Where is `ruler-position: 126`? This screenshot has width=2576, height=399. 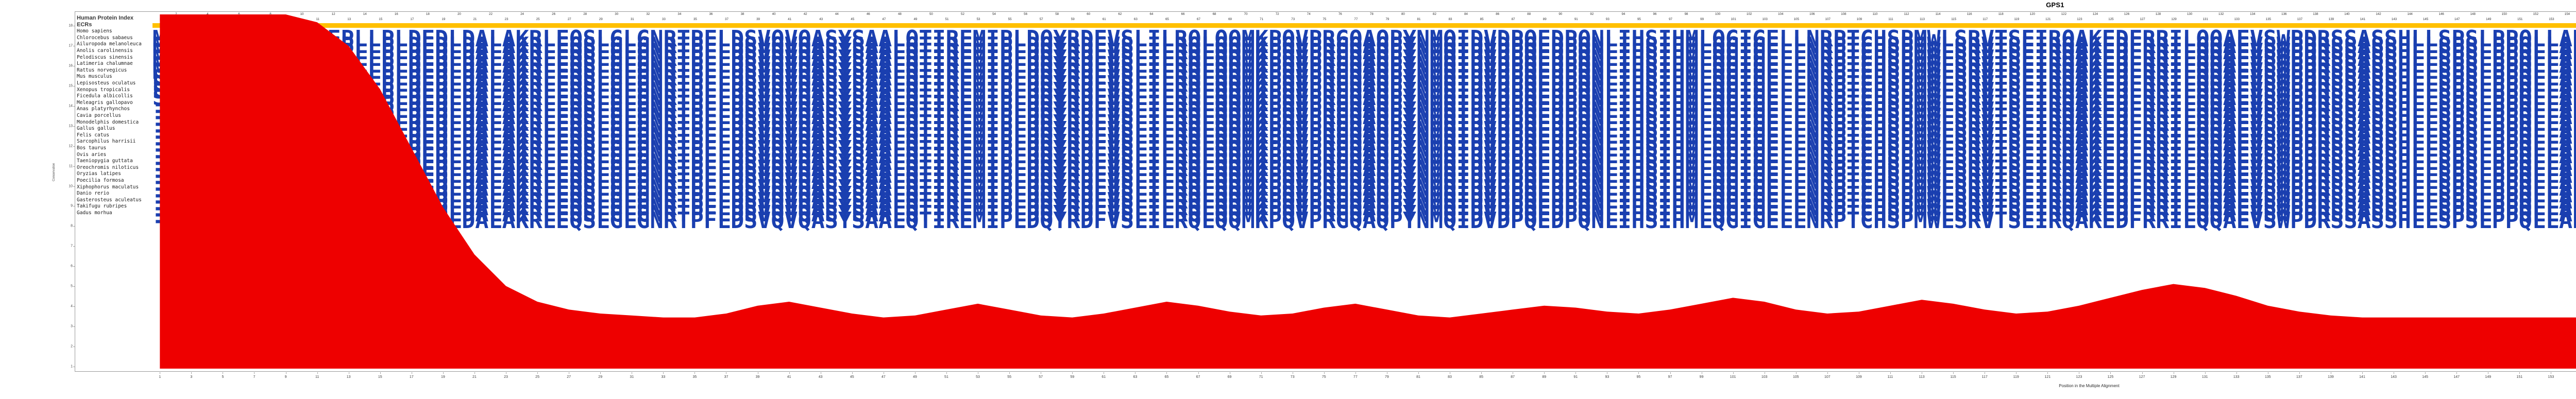 ruler-position: 126 is located at coordinates (2127, 14).